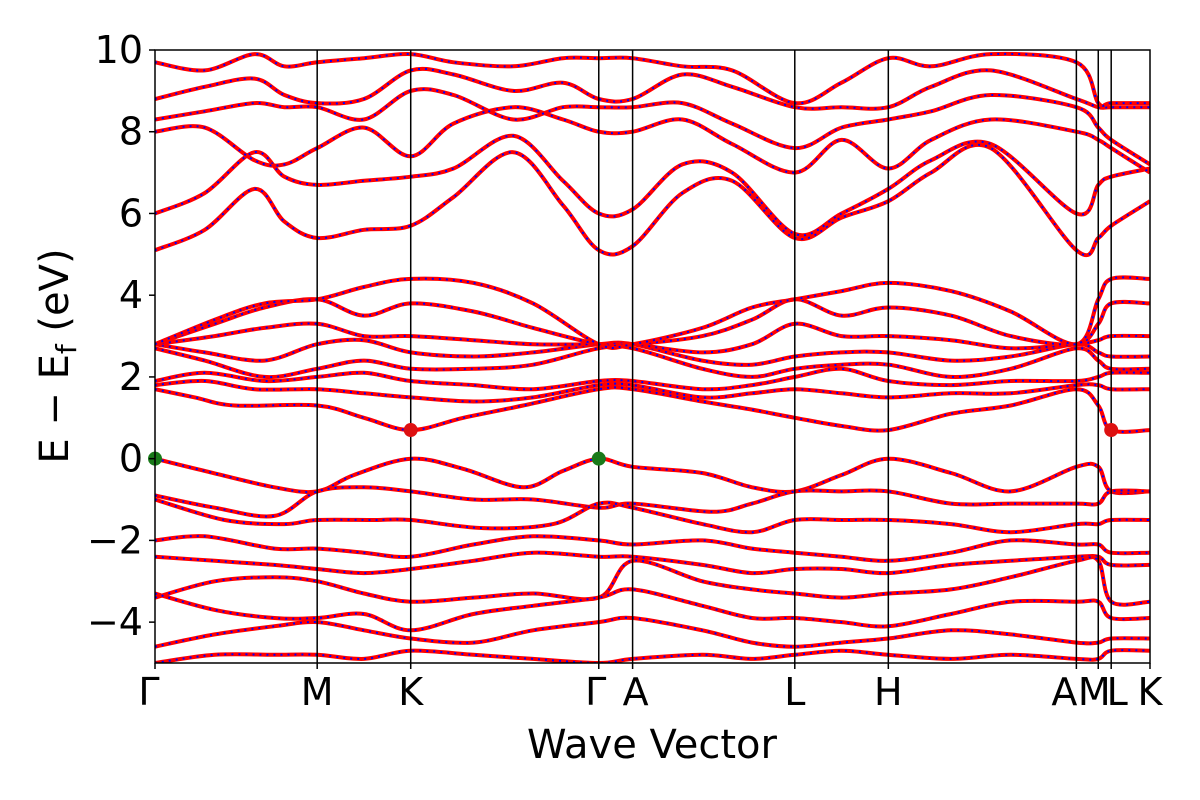 This screenshot has height=800, width=1200. Describe the element at coordinates (131, 132) in the screenshot. I see `y-tick-label-6: 8` at that location.